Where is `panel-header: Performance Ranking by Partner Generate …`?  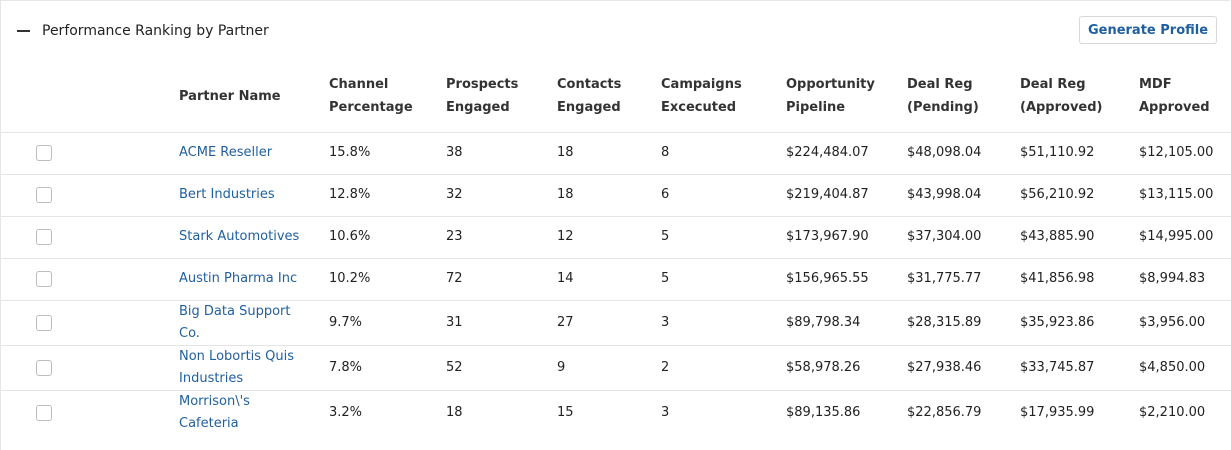
panel-header: Performance Ranking by Partner Generate … is located at coordinates (616, 31).